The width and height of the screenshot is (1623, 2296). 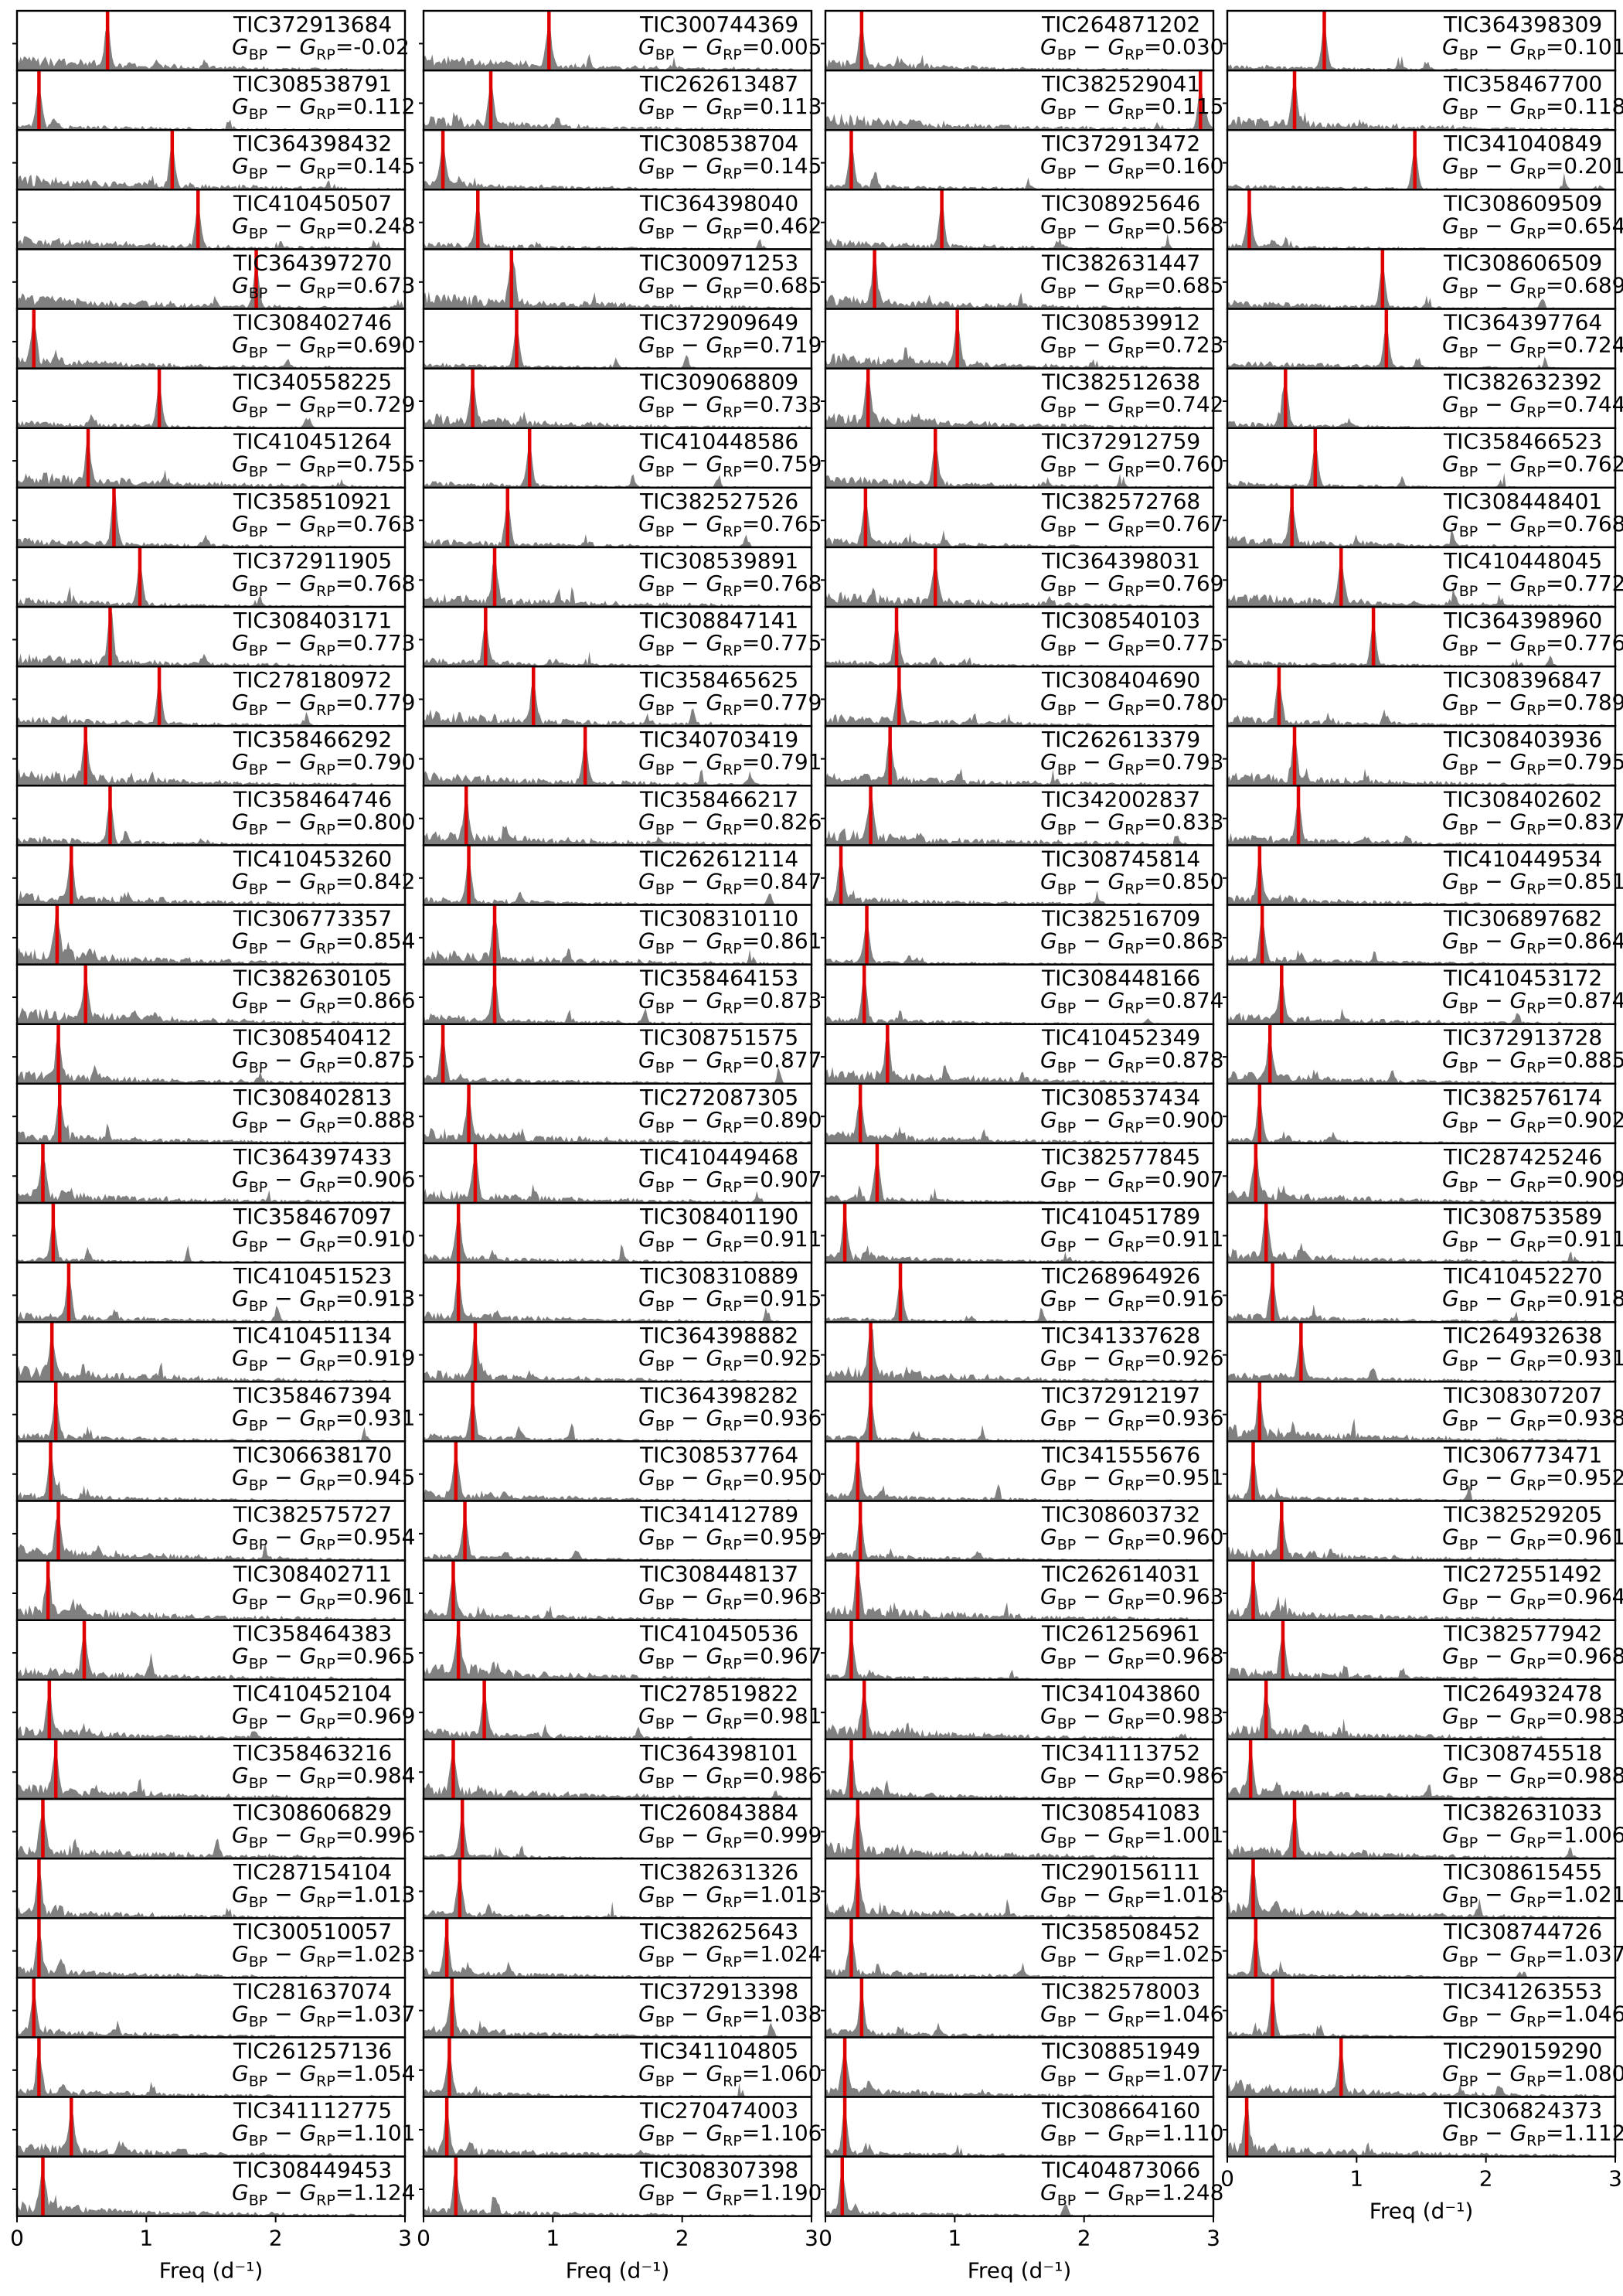 I want to click on panel-frame, so click(x=1019, y=2186).